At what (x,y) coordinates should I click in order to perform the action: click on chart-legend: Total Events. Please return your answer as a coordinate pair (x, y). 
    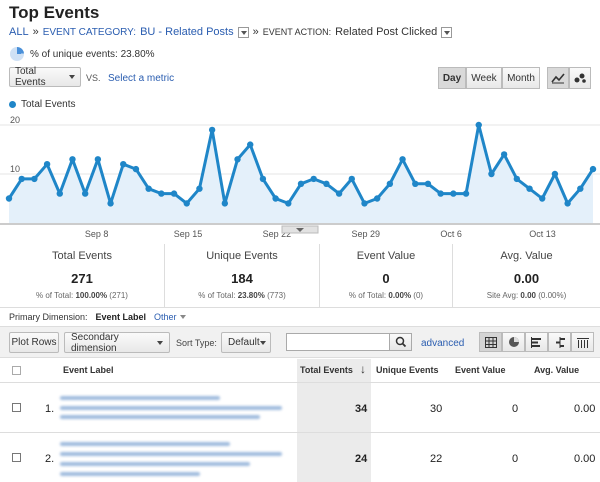
    Looking at the image, I should click on (42, 104).